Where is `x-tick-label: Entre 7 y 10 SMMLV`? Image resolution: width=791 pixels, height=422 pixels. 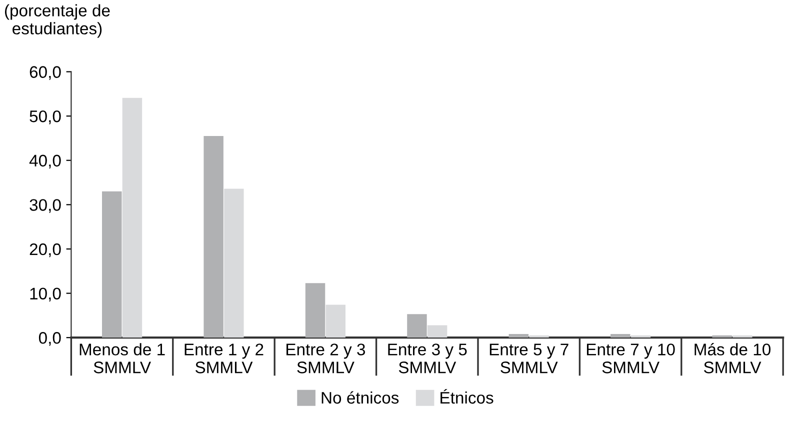 x-tick-label: Entre 7 y 10 SMMLV is located at coordinates (630, 359).